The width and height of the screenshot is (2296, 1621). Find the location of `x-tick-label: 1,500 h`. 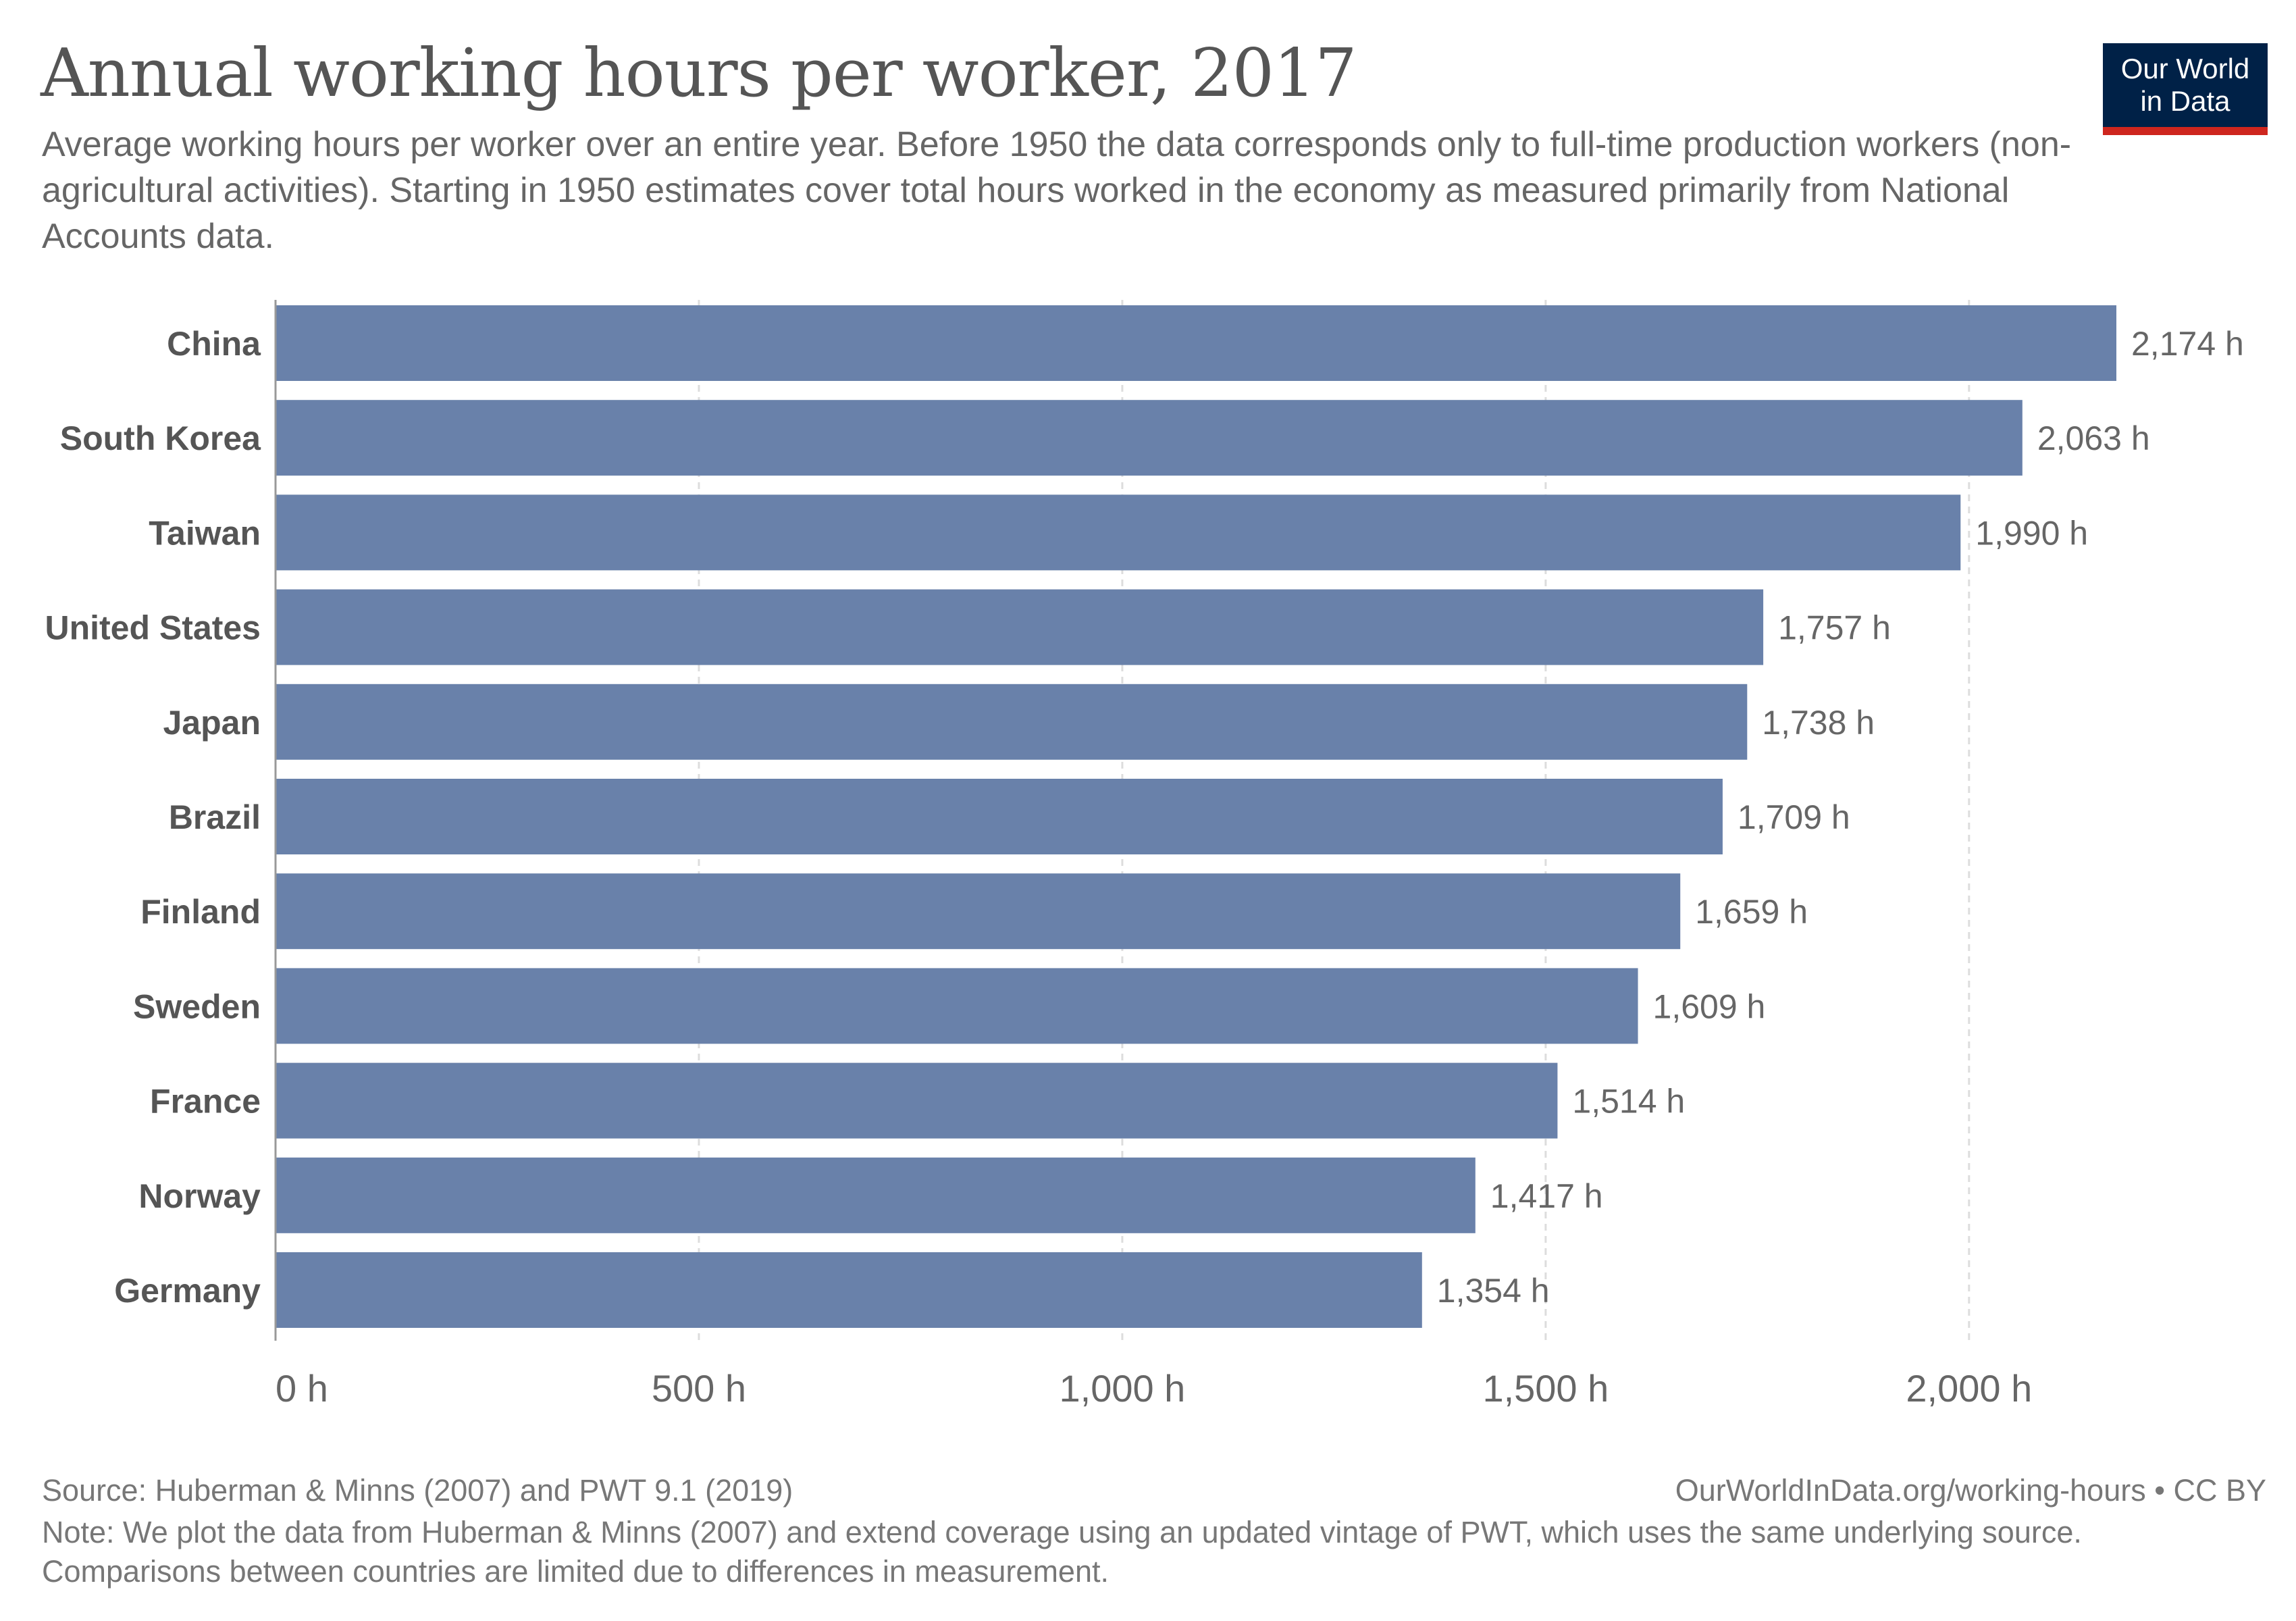

x-tick-label: 1,500 h is located at coordinates (1546, 1388).